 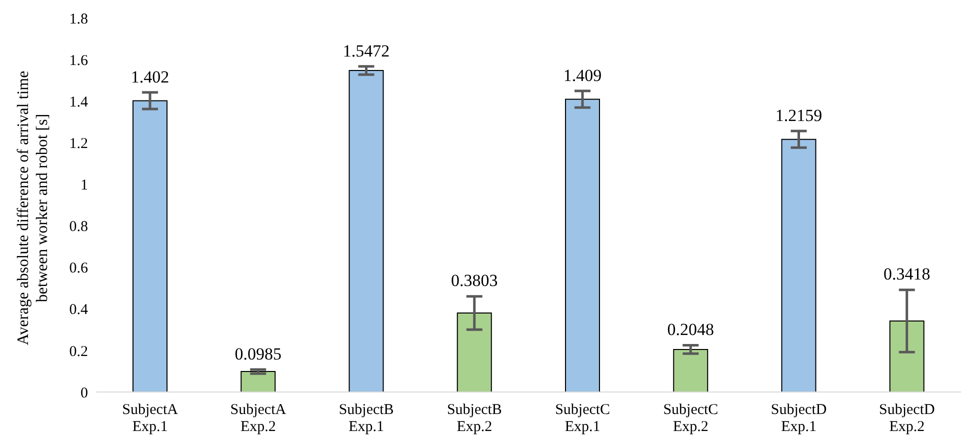 I want to click on x-tick-label: SubjectA Exp.2, so click(x=258, y=418).